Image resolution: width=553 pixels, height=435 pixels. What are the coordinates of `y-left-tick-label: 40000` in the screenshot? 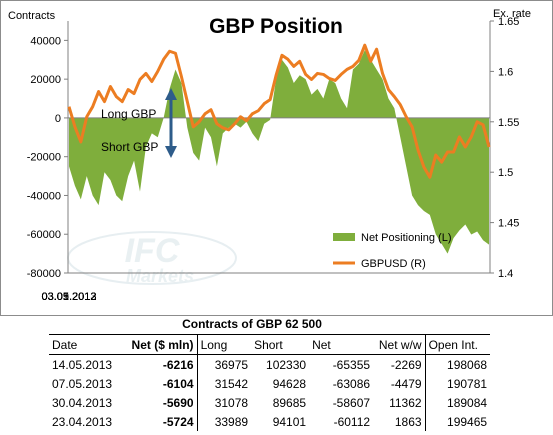 It's located at (45, 41).